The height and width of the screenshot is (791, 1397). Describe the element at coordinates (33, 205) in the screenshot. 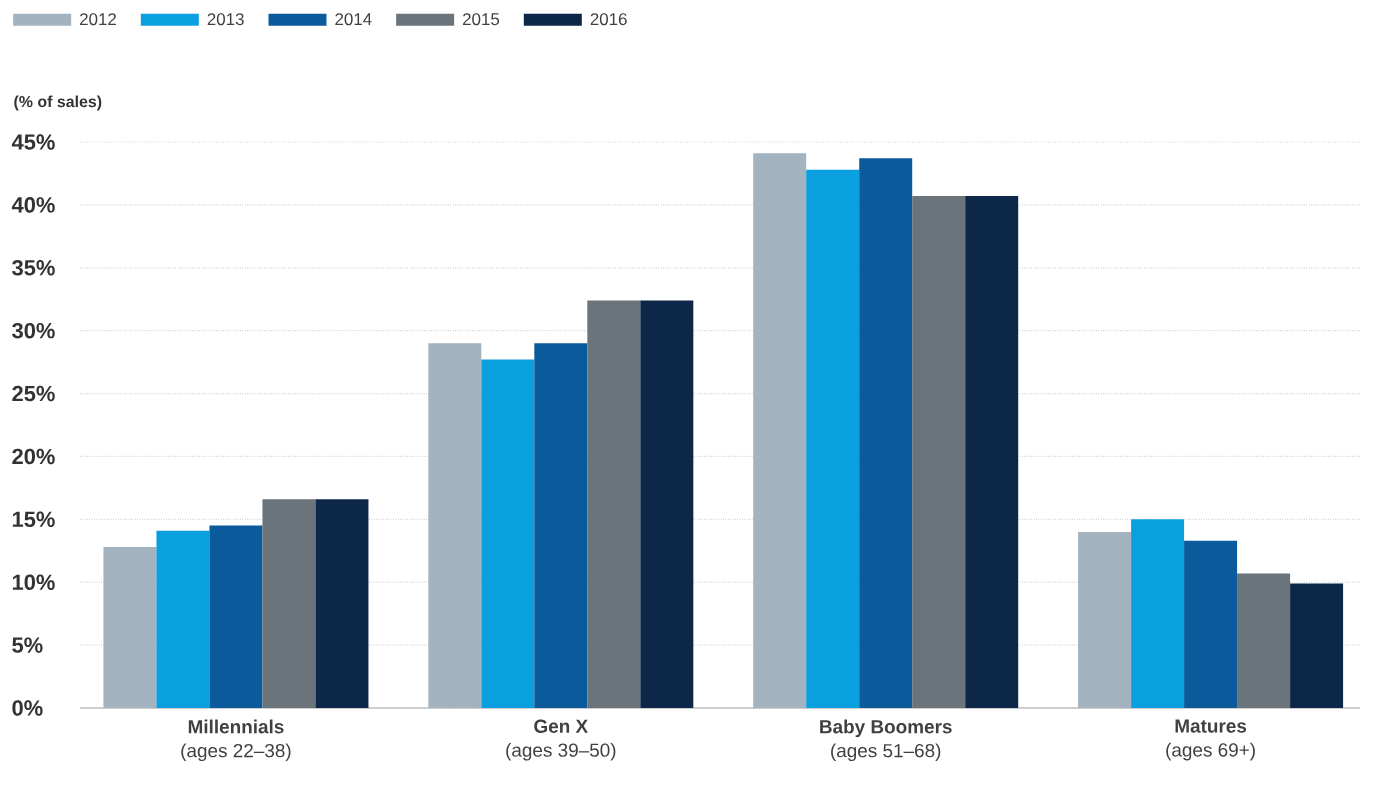

I see `y-tick-label: 40%` at that location.